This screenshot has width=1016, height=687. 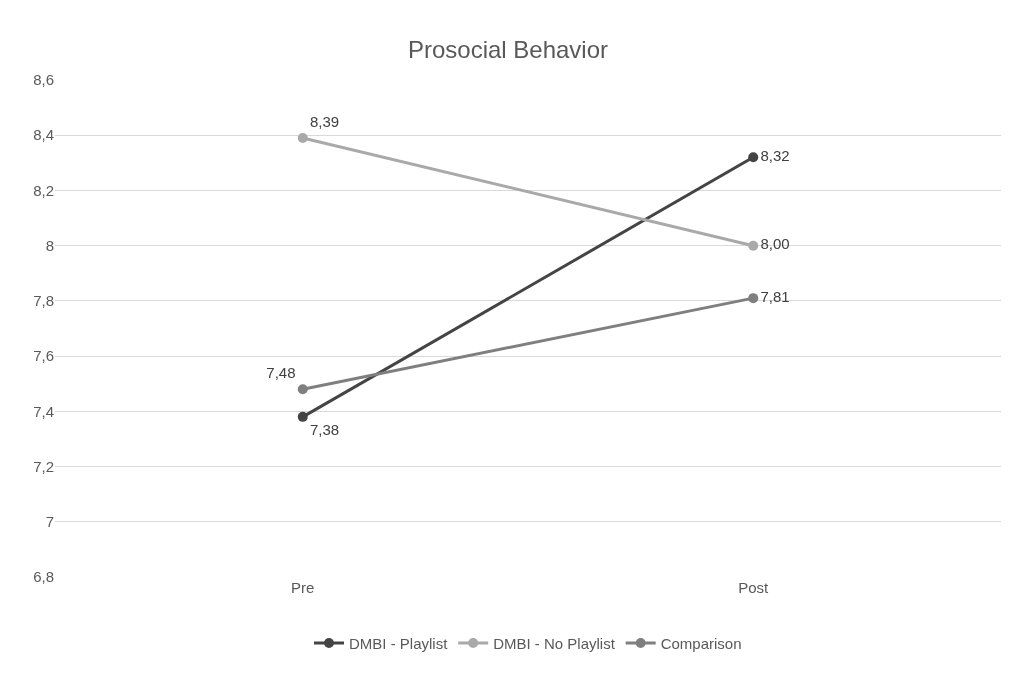 What do you see at coordinates (43, 301) in the screenshot?
I see `y-tick-label: 7,8` at bounding box center [43, 301].